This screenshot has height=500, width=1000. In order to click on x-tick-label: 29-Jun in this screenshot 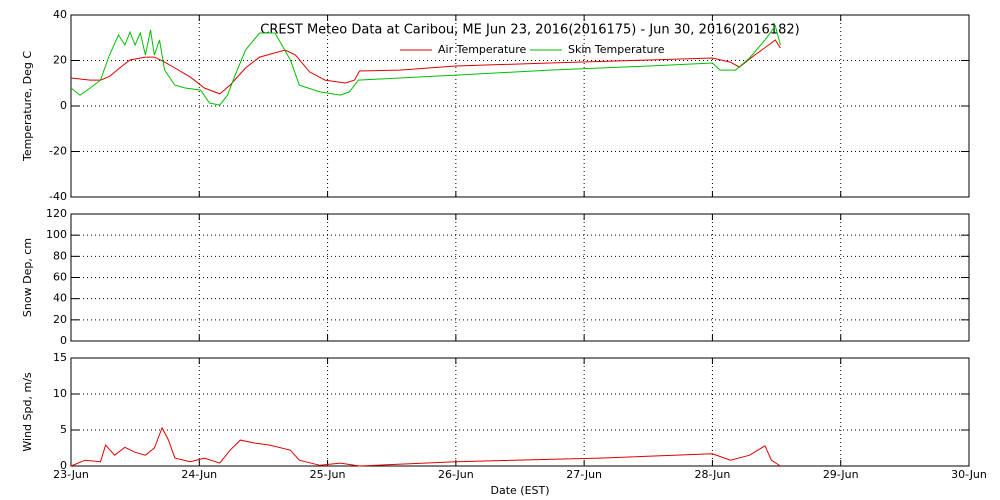, I will do `click(841, 474)`.